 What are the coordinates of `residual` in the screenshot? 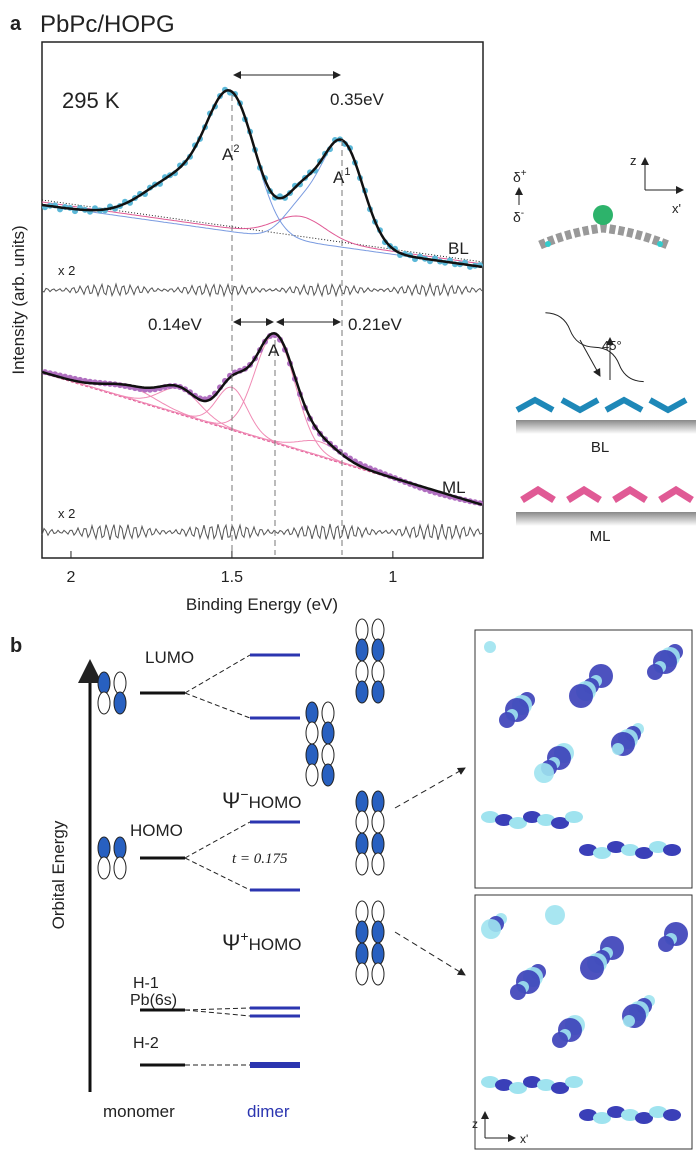 It's located at (262, 532).